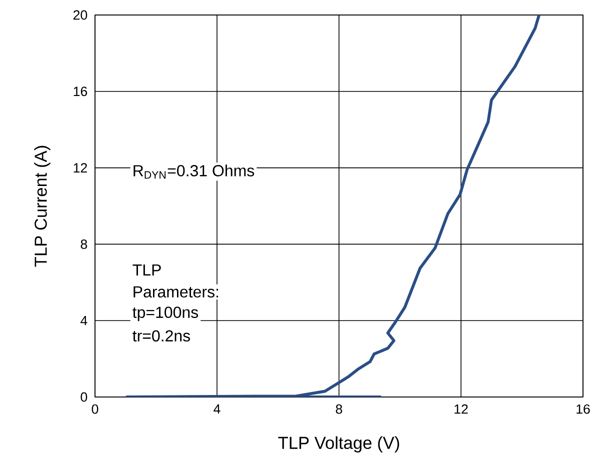 The width and height of the screenshot is (608, 472). What do you see at coordinates (146, 270) in the screenshot?
I see `annotation: TLP` at bounding box center [146, 270].